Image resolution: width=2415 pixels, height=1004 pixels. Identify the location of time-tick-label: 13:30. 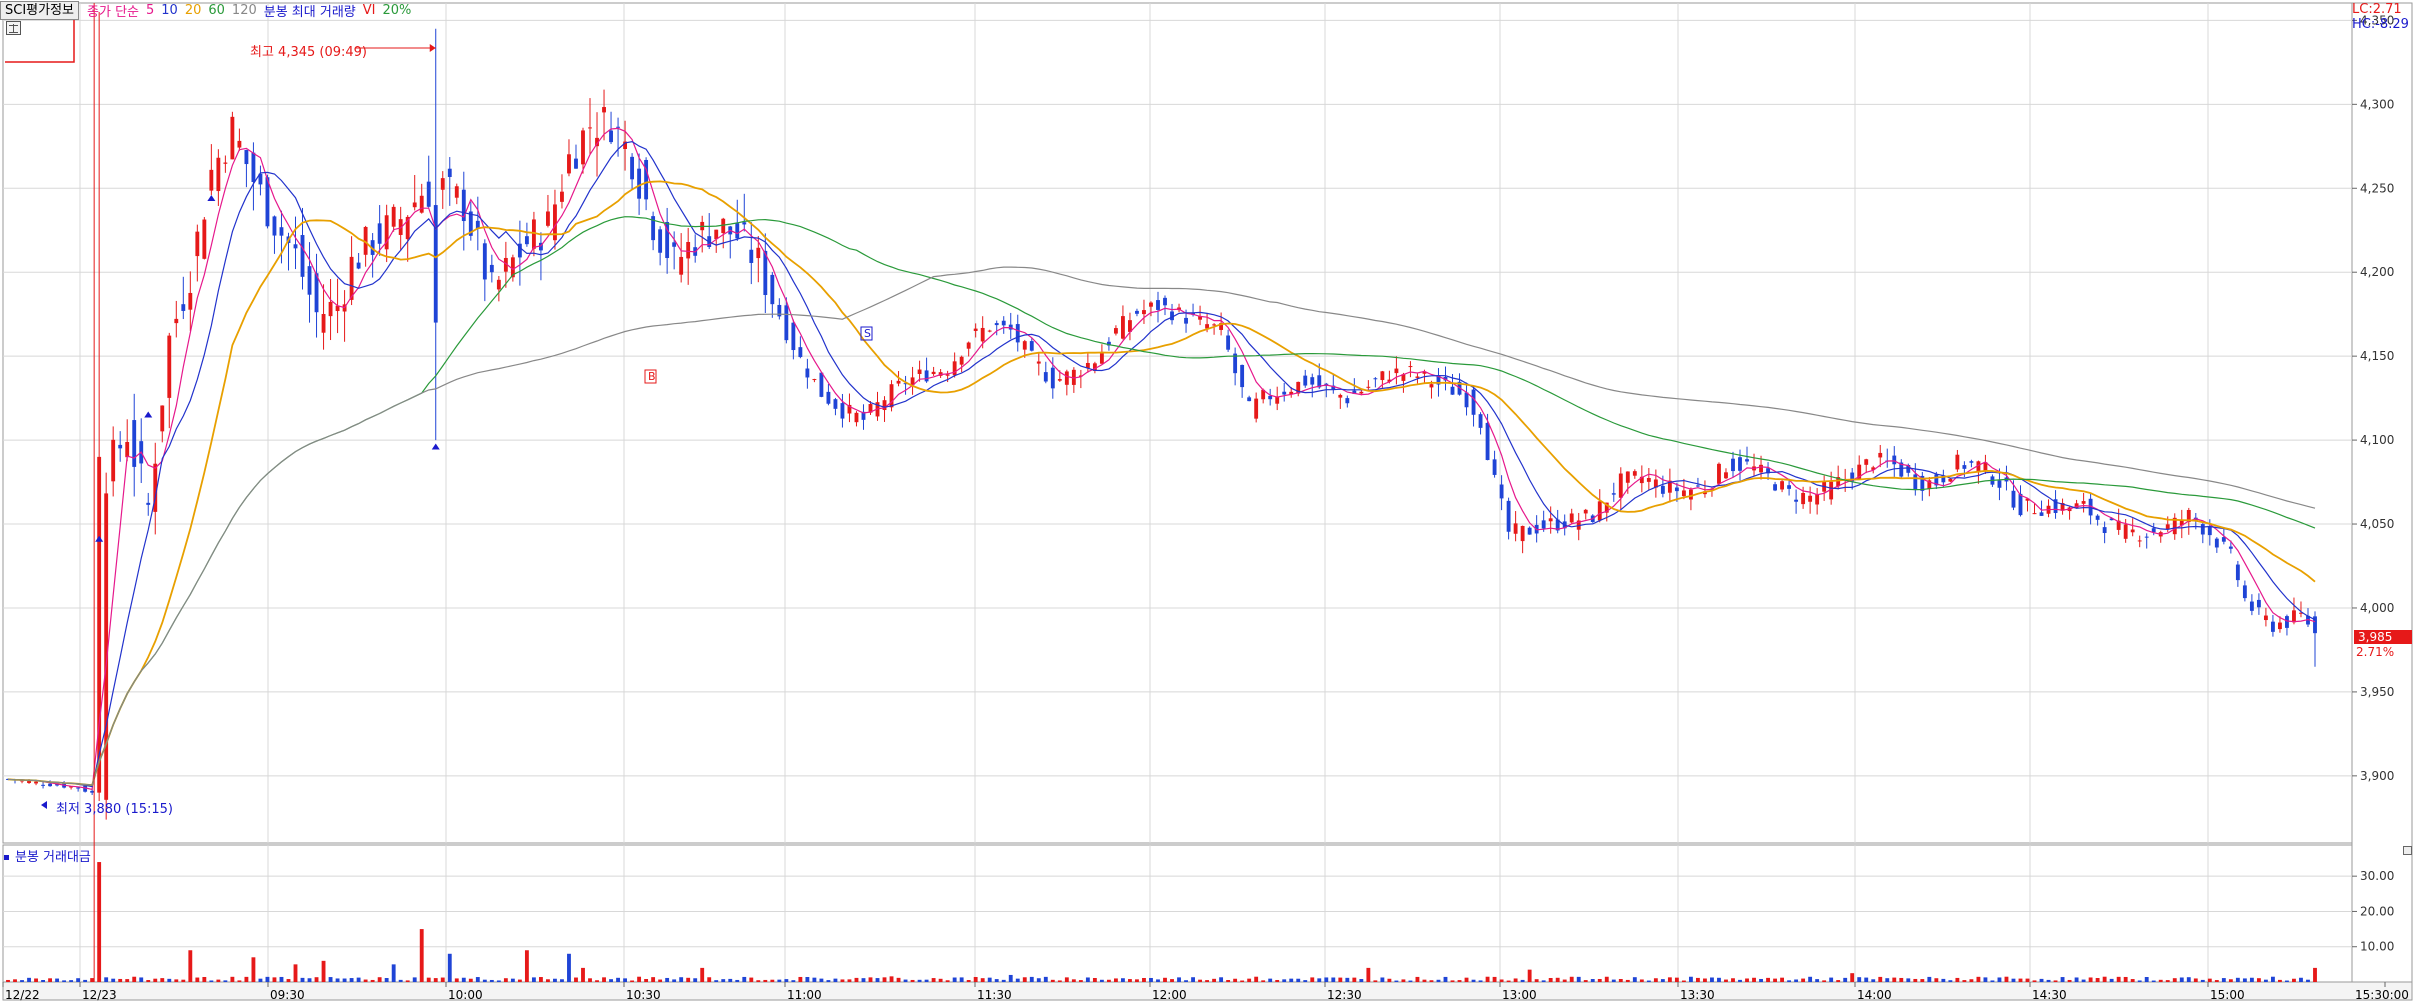
(1697, 995).